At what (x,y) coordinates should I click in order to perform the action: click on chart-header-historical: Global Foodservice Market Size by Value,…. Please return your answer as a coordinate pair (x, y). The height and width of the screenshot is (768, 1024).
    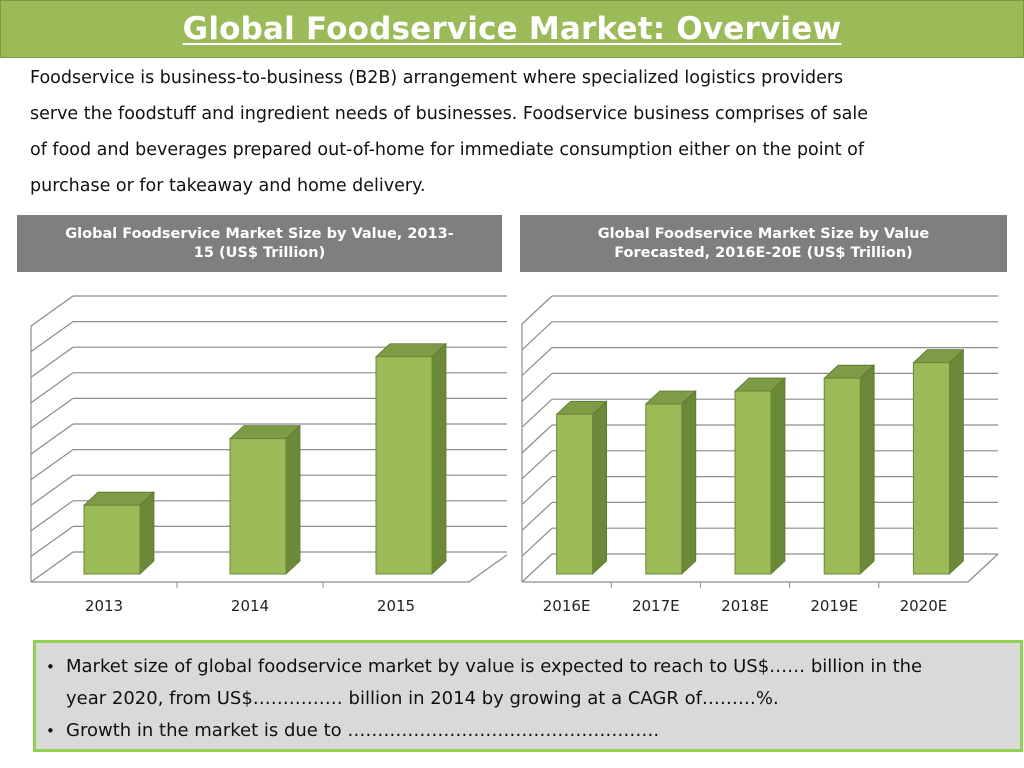
    Looking at the image, I should click on (259, 243).